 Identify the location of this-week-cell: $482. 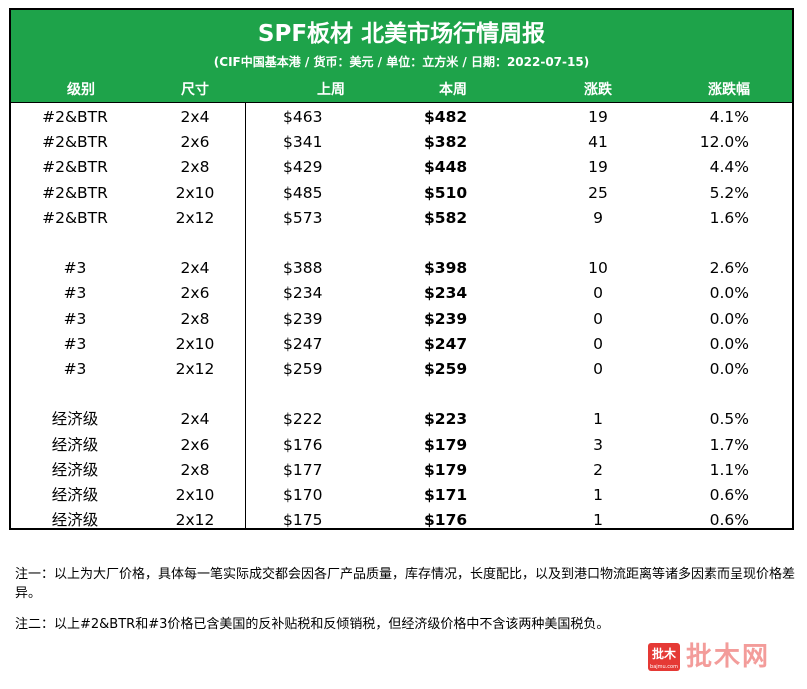
(446, 117).